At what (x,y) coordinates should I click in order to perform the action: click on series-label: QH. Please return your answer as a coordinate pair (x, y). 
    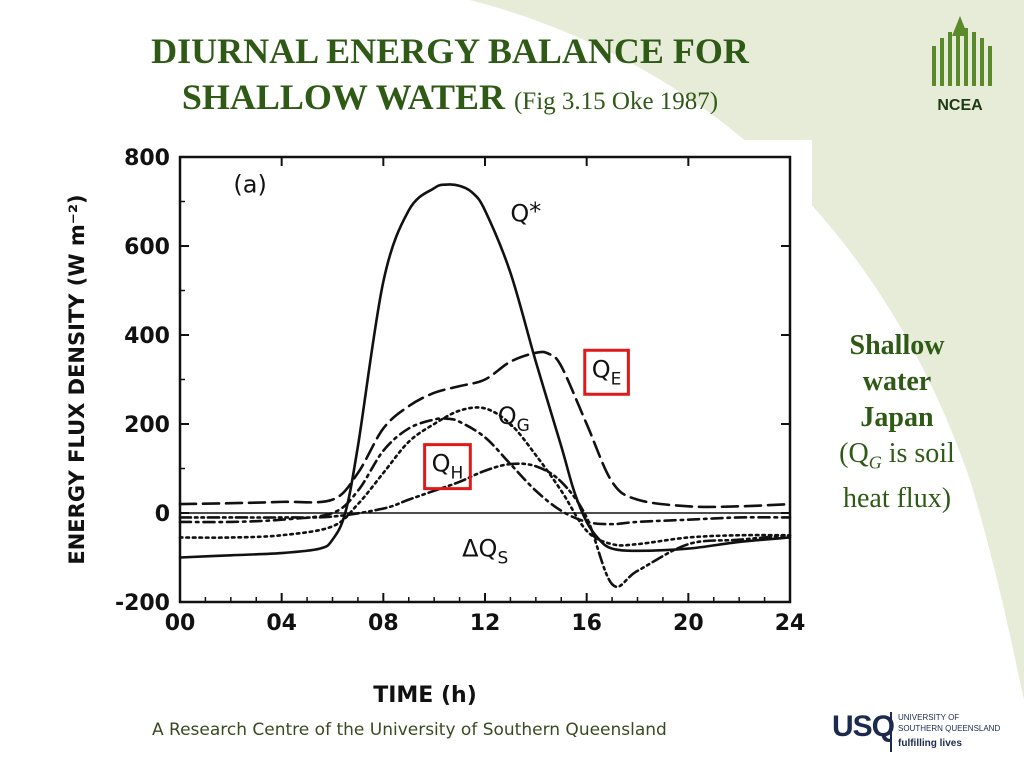
    Looking at the image, I should click on (448, 467).